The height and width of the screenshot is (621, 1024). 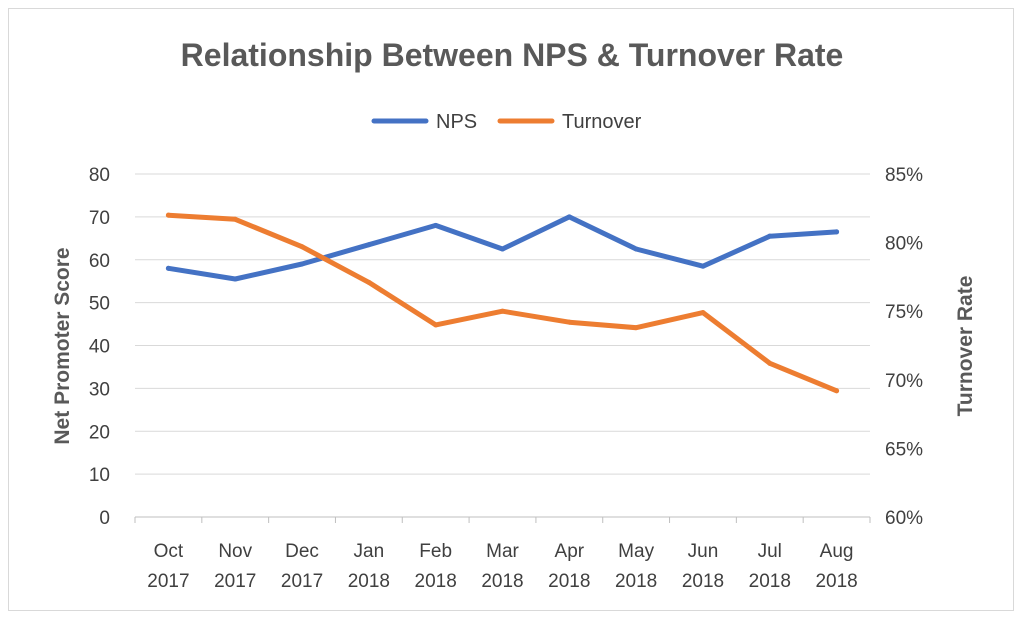 I want to click on y2-tick-label: 75%, so click(x=904, y=312).